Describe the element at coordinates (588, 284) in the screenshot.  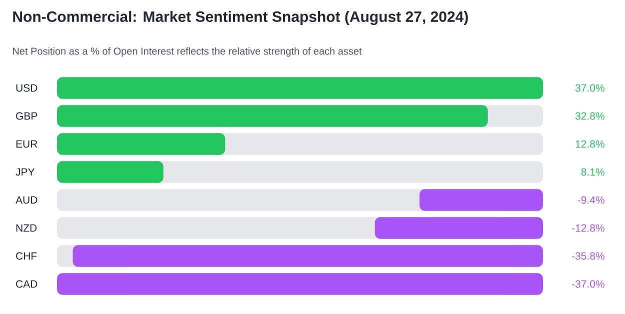
I see `data-label: -37.0%` at that location.